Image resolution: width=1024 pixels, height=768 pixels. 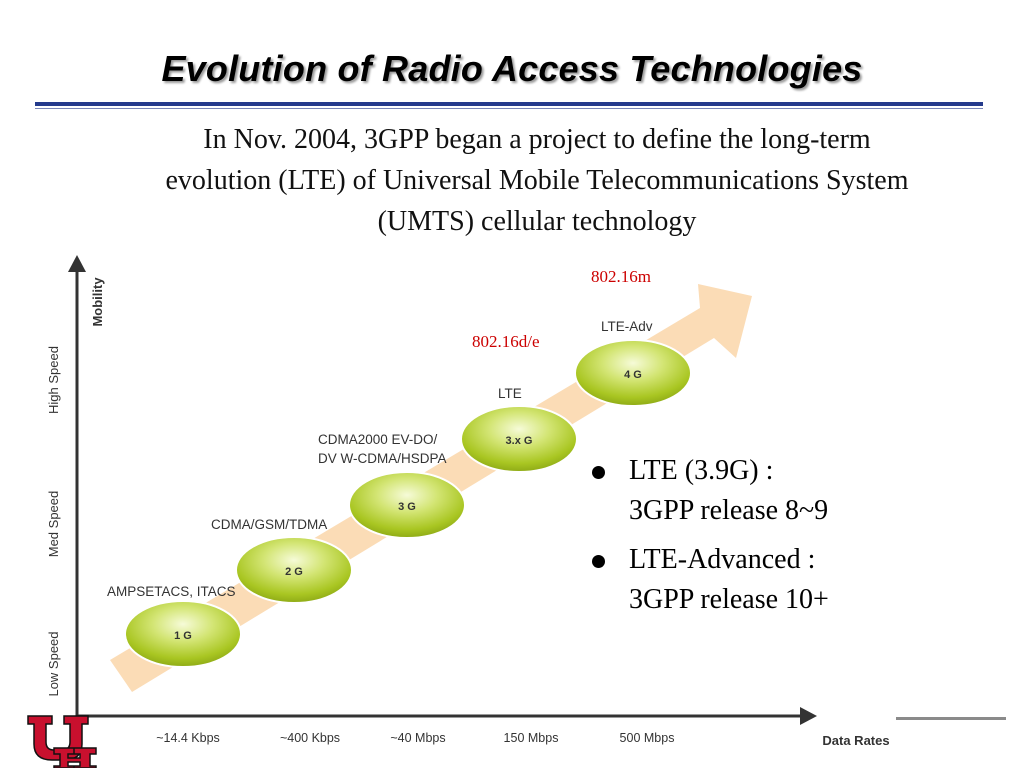 What do you see at coordinates (62, 741) in the screenshot?
I see `university-logo-icon` at bounding box center [62, 741].